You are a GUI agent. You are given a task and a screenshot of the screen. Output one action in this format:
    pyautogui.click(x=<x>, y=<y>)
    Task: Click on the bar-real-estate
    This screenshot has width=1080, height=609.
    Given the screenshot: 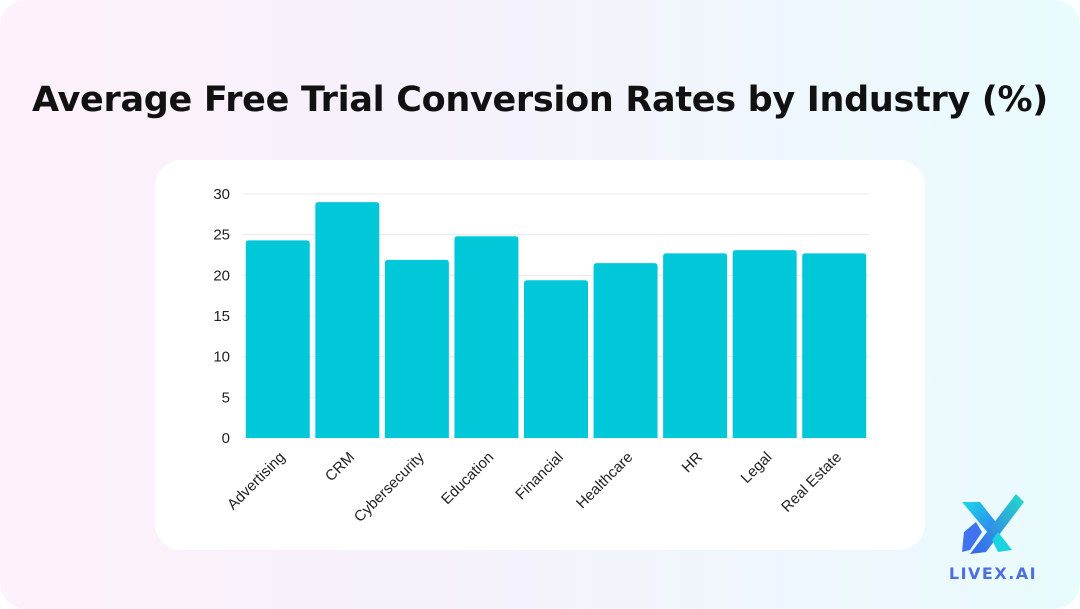 What is the action you would take?
    pyautogui.click(x=834, y=345)
    